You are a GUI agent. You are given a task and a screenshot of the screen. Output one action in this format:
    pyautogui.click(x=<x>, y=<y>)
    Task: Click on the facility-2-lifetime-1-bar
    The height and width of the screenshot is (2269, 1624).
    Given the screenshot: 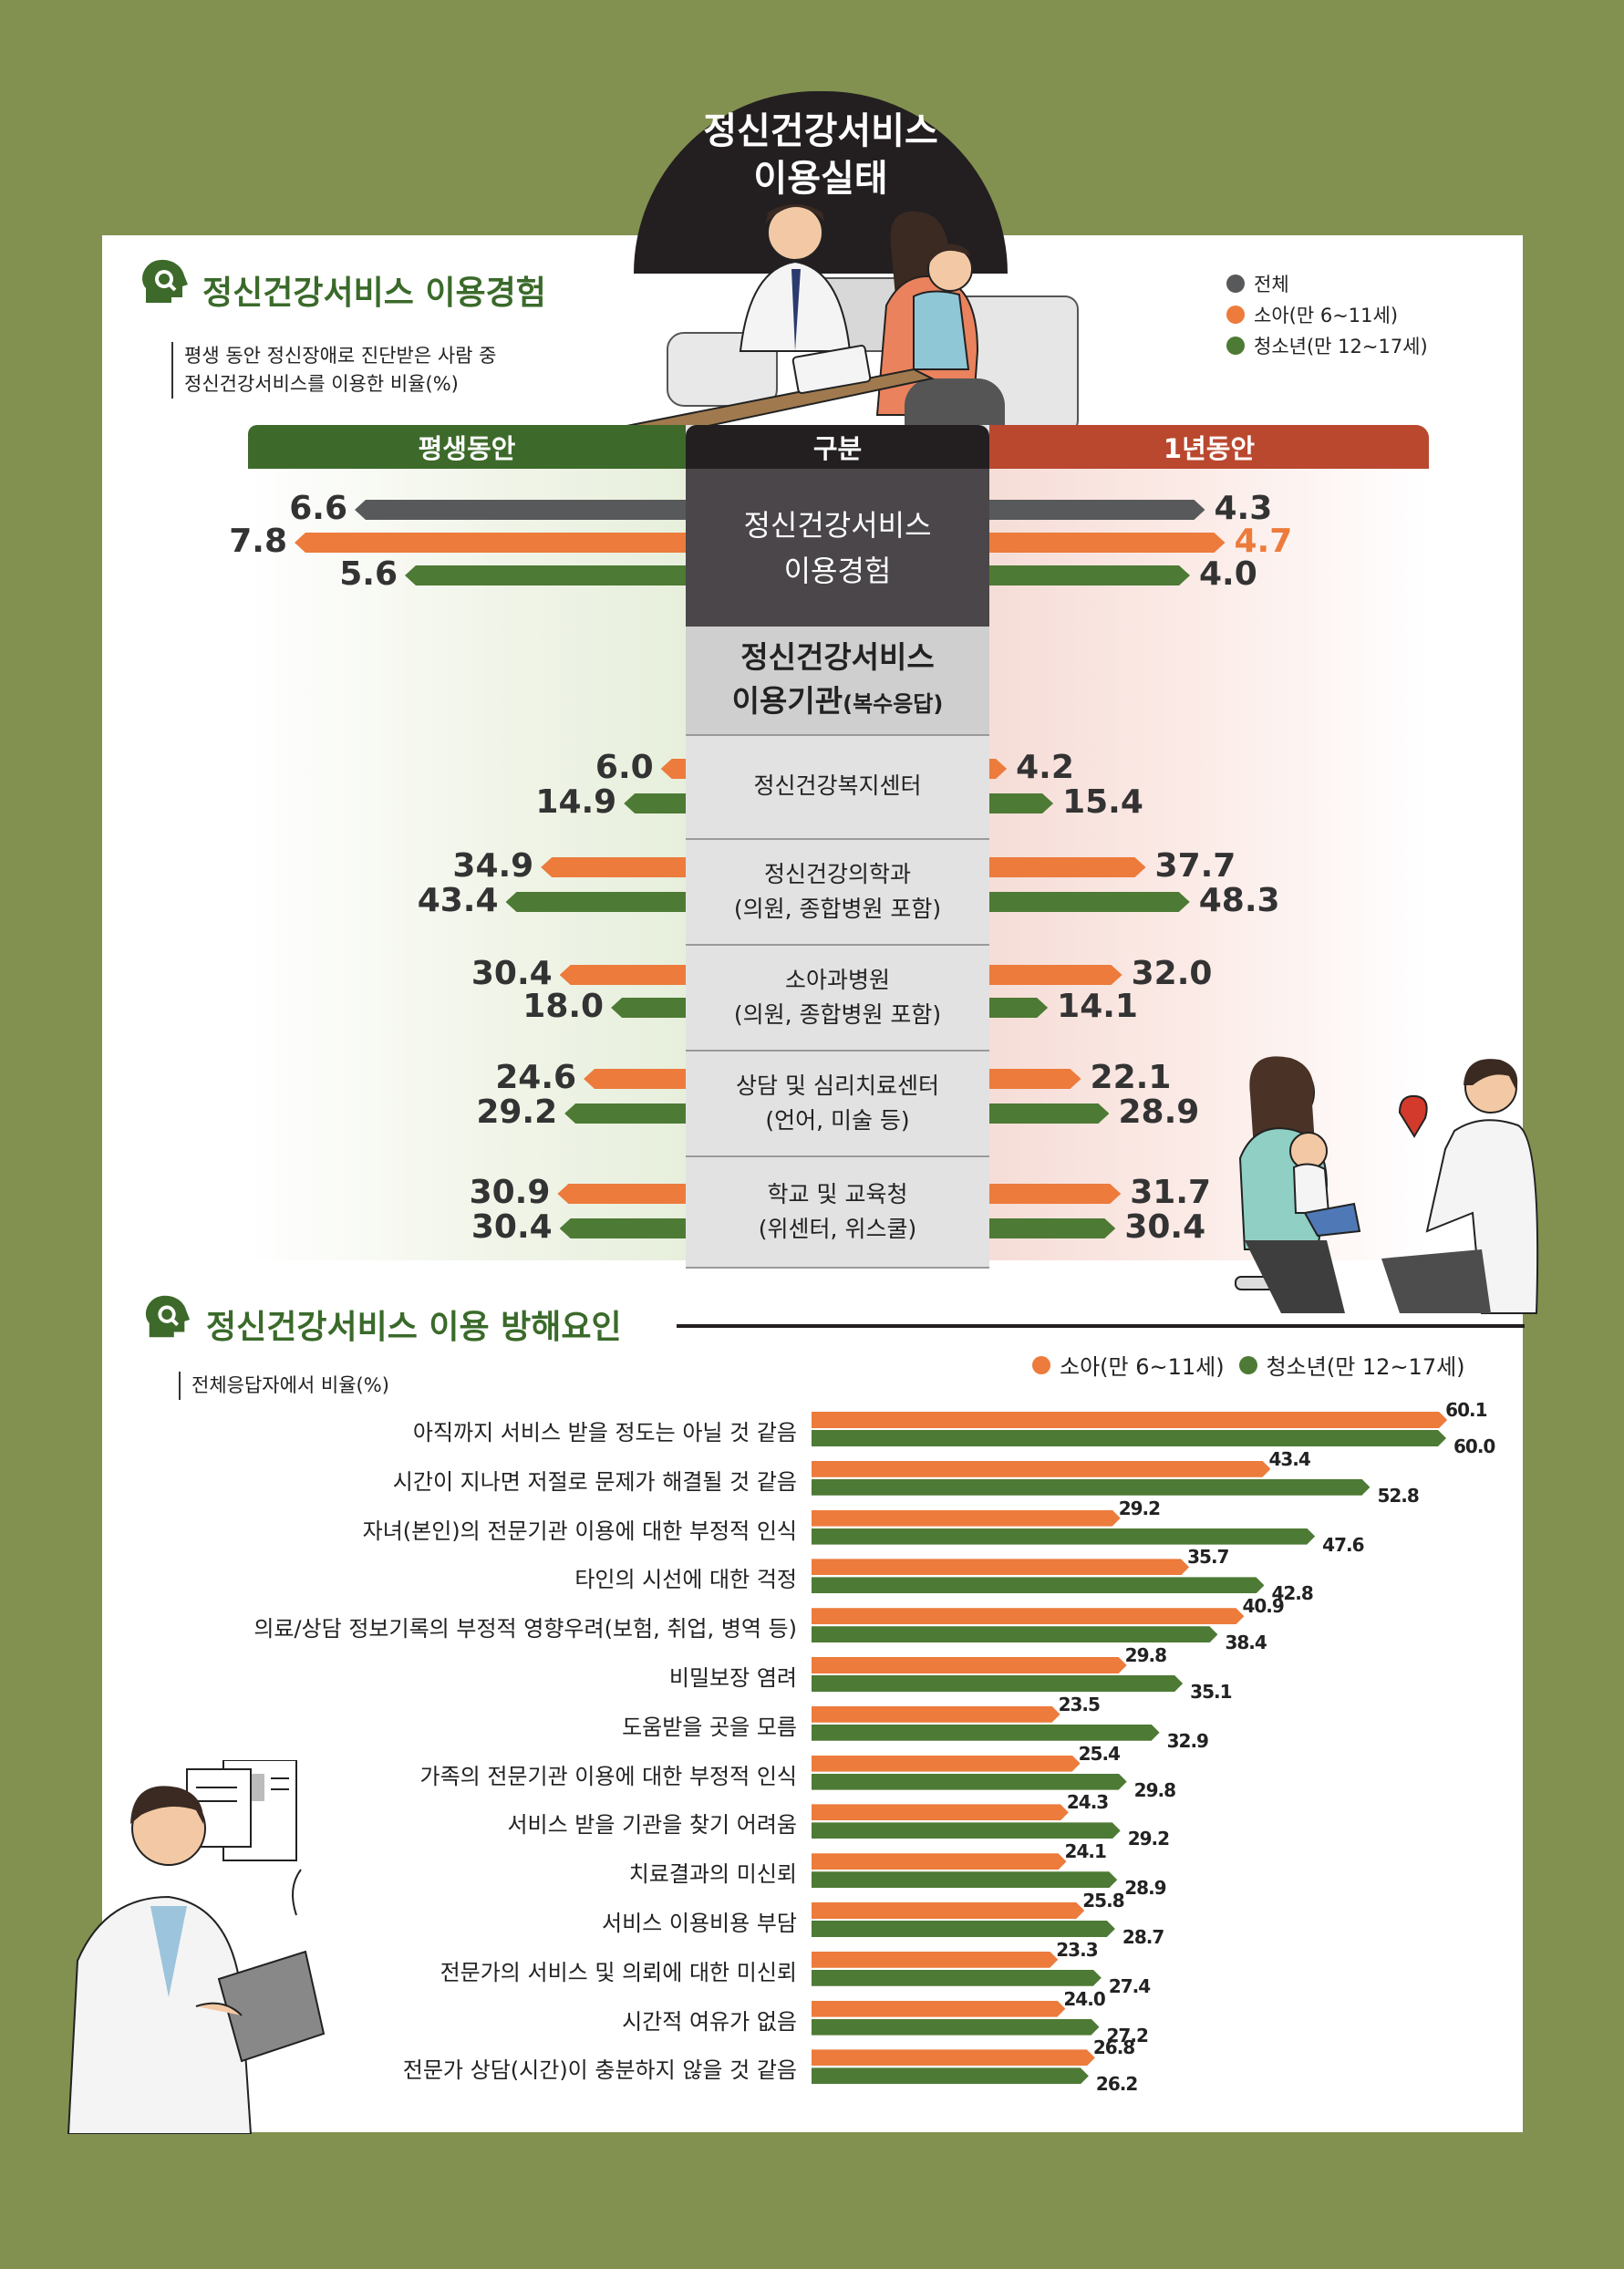 What is the action you would take?
    pyautogui.click(x=649, y=1008)
    